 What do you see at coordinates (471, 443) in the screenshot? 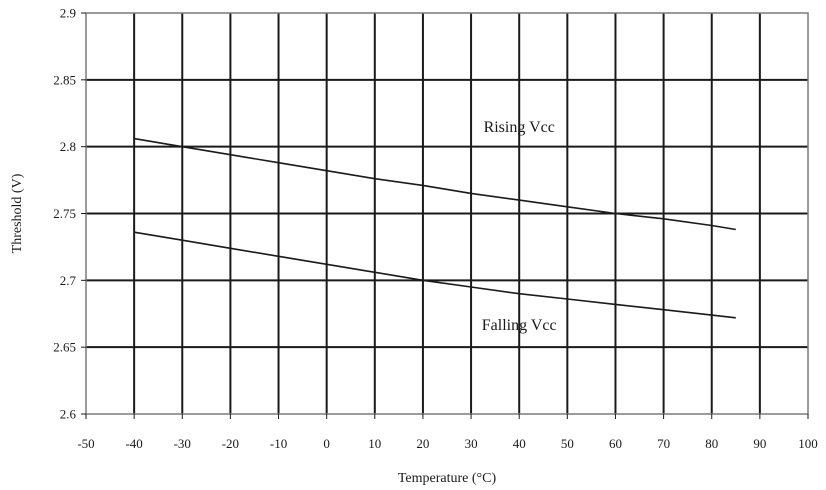
I see `x-tick-label: 30` at bounding box center [471, 443].